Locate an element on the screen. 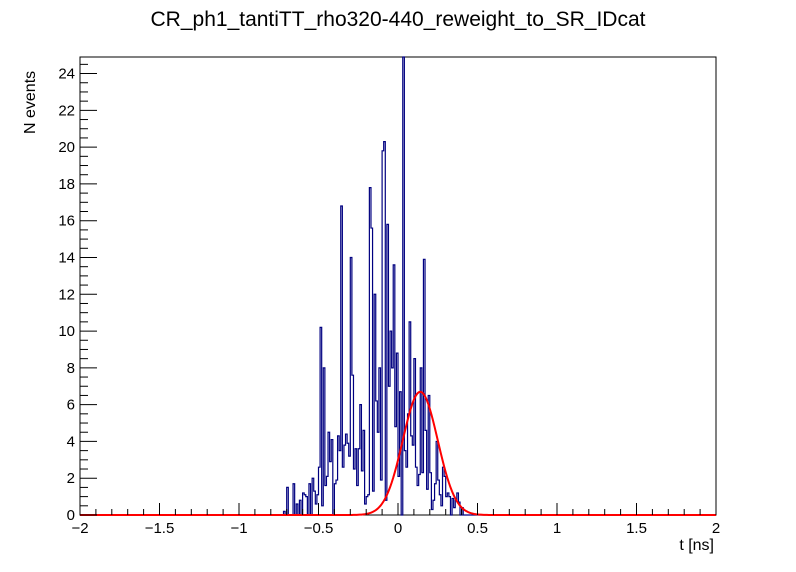 This screenshot has height=572, width=796. x-tick-label: 0.5 is located at coordinates (477, 528).